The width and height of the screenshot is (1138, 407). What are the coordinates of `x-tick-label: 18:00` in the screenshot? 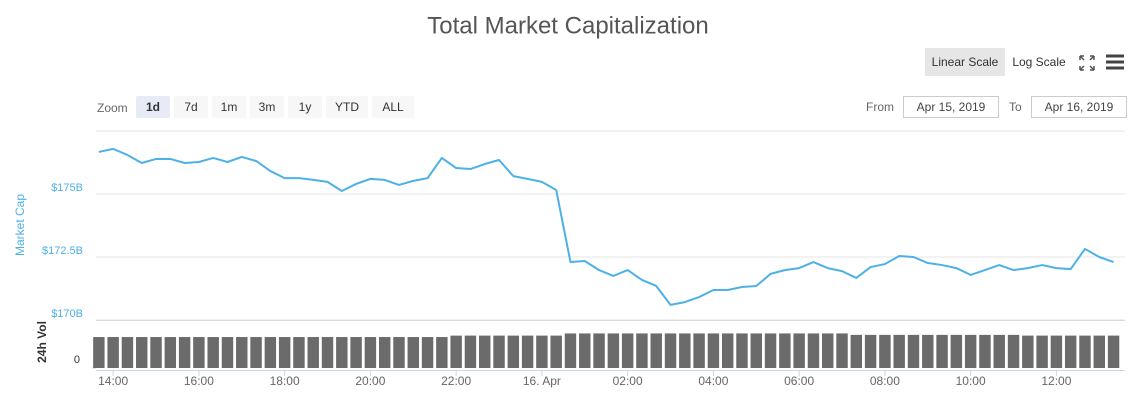 It's located at (285, 381).